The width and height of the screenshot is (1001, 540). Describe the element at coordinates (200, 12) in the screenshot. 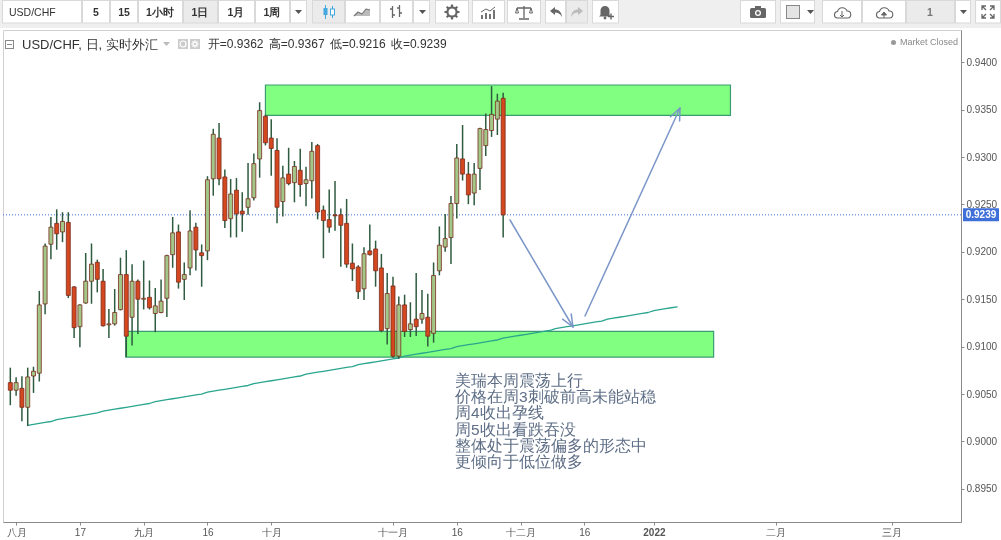

I see `text: 1日` at that location.